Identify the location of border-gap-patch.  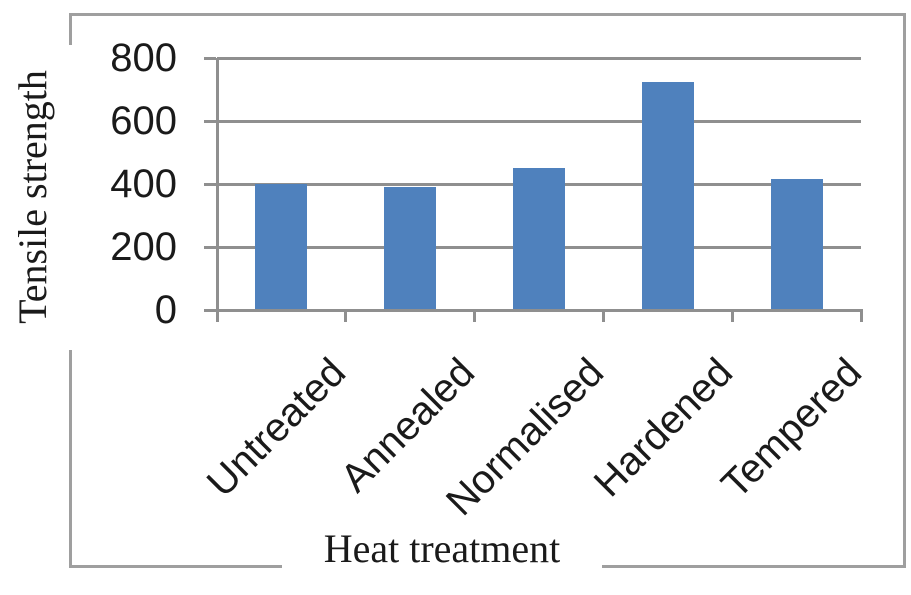
(71, 197).